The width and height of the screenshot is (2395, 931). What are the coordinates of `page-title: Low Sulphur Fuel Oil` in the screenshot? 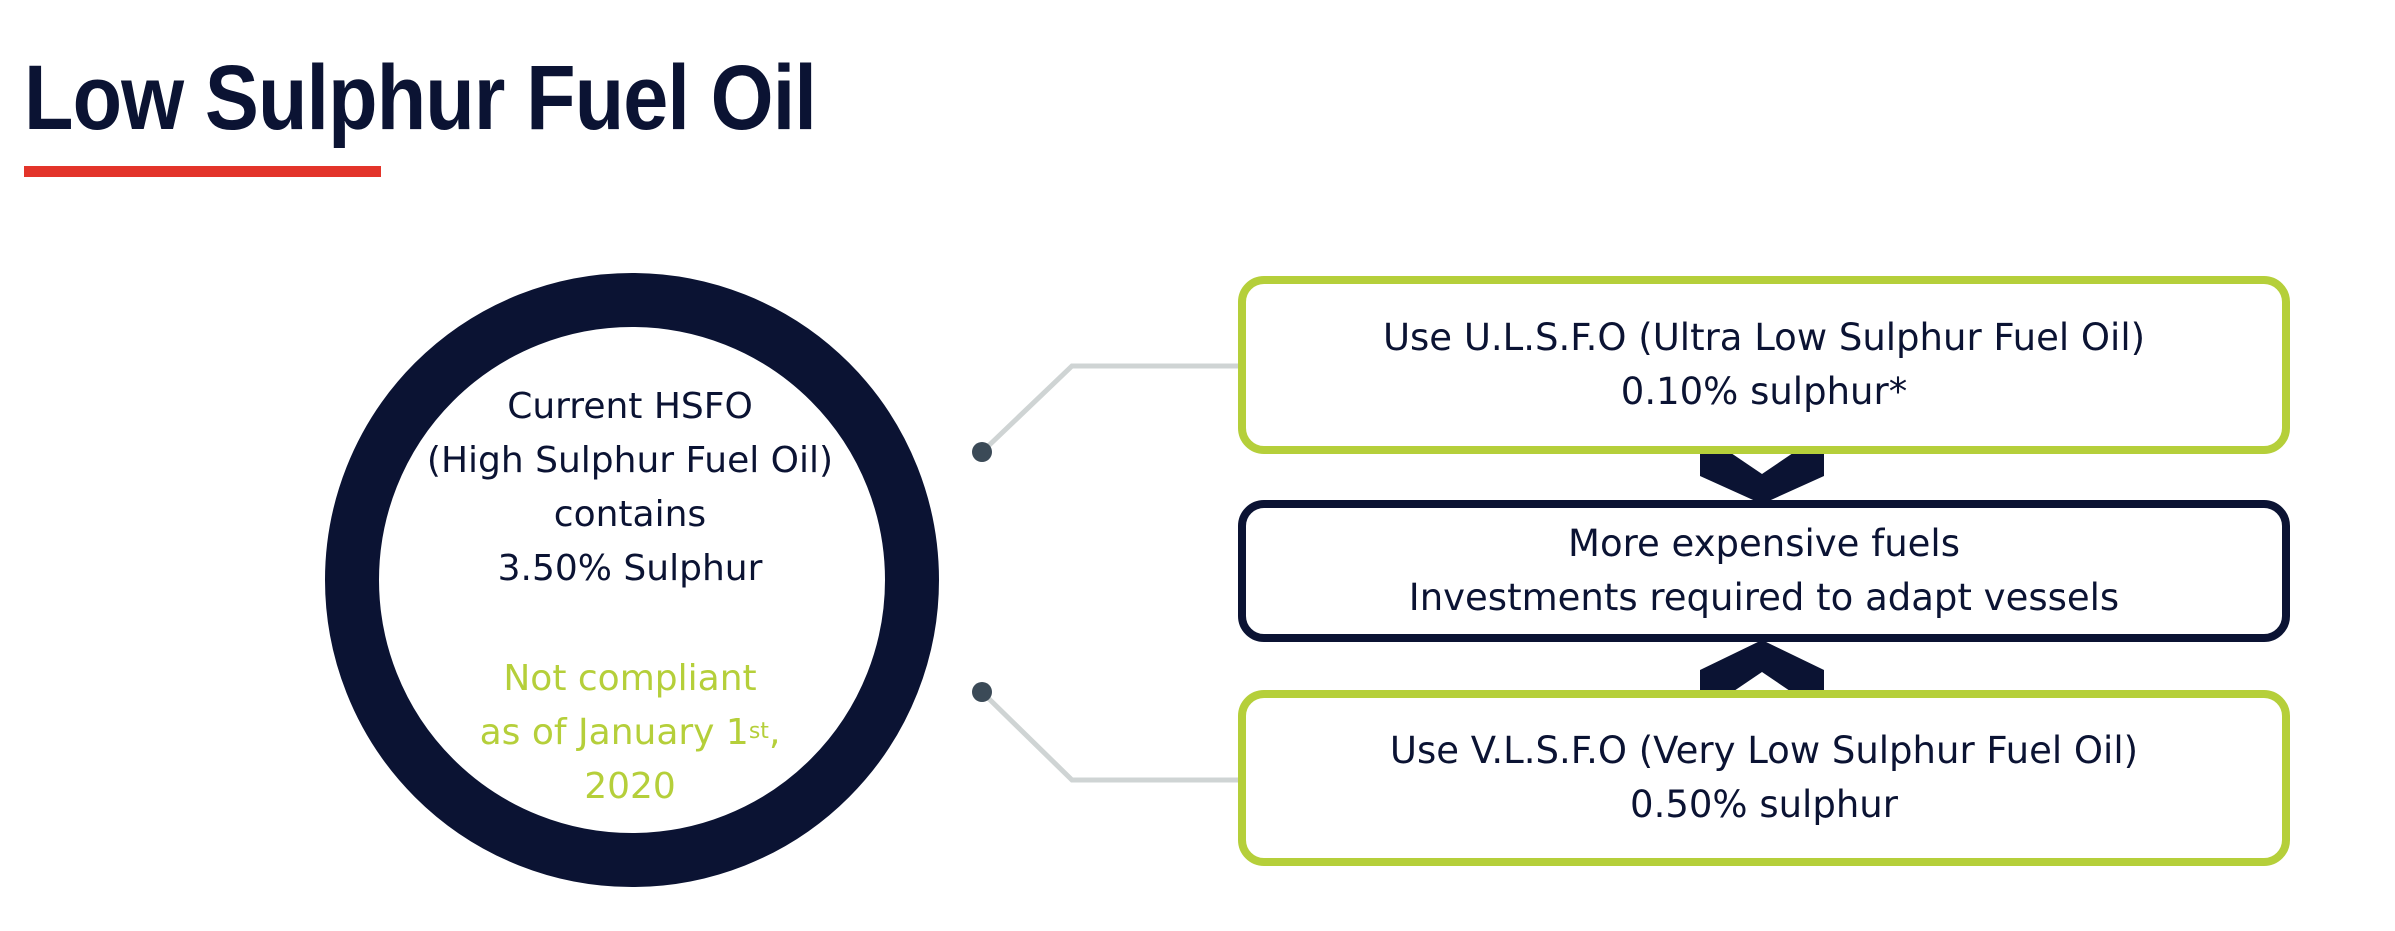 It's located at (420, 98).